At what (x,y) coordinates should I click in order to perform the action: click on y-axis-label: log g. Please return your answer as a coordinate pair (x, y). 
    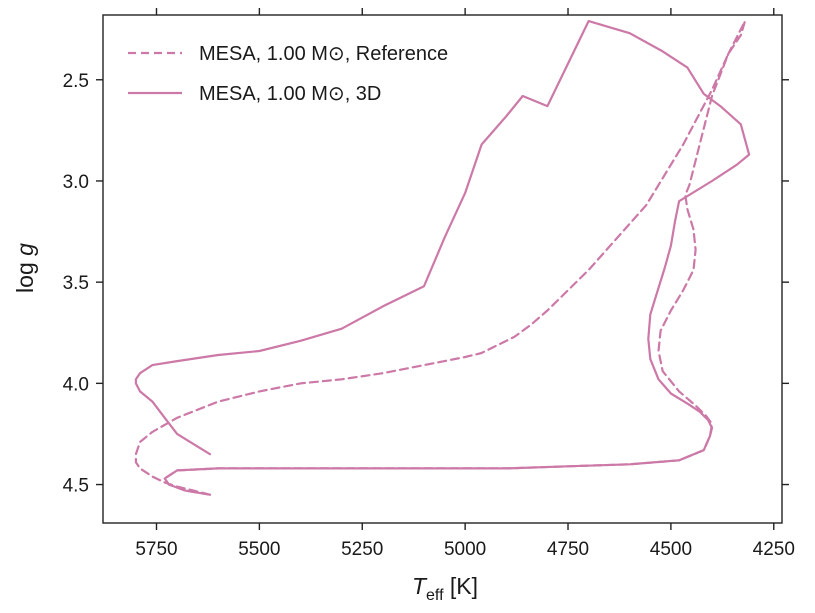
    Looking at the image, I should click on (25, 268).